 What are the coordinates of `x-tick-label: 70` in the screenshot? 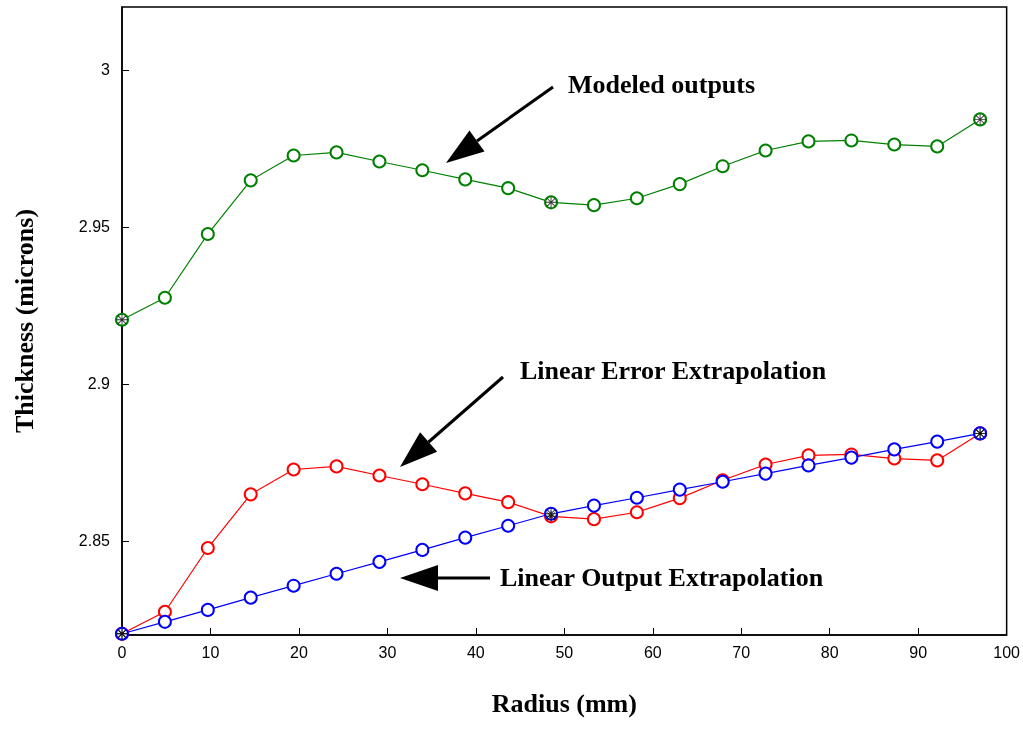 It's located at (741, 652).